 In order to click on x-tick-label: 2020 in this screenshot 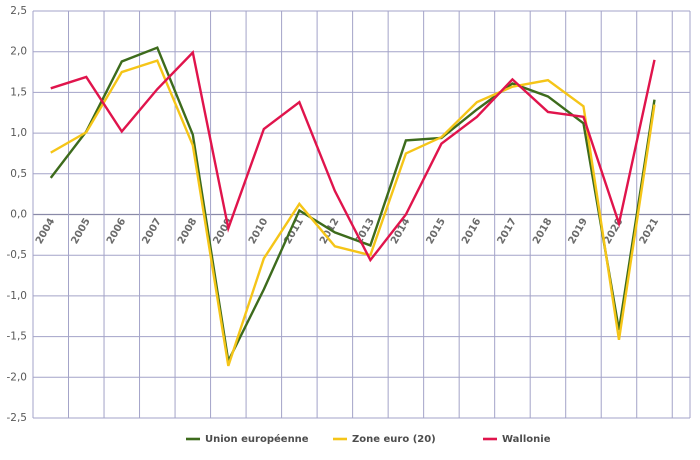, I will do `click(613, 231)`.